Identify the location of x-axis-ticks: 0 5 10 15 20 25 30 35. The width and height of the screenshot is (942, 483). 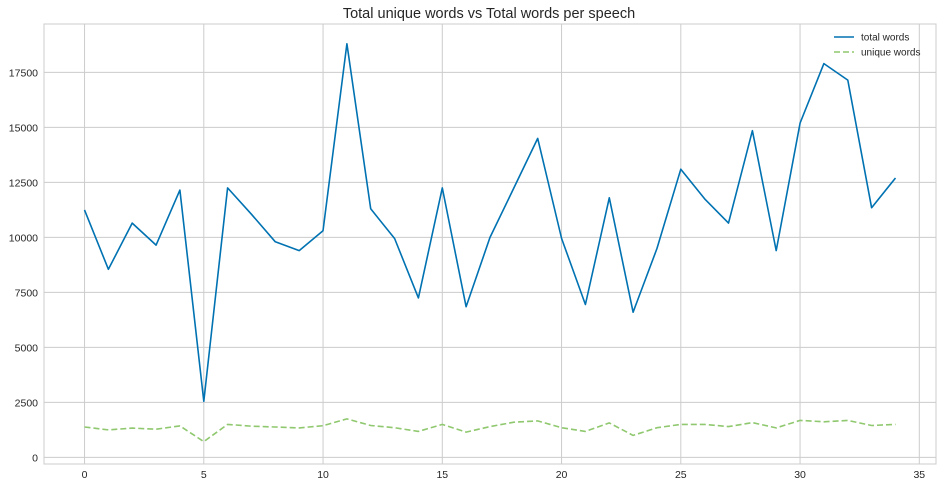
(504, 475).